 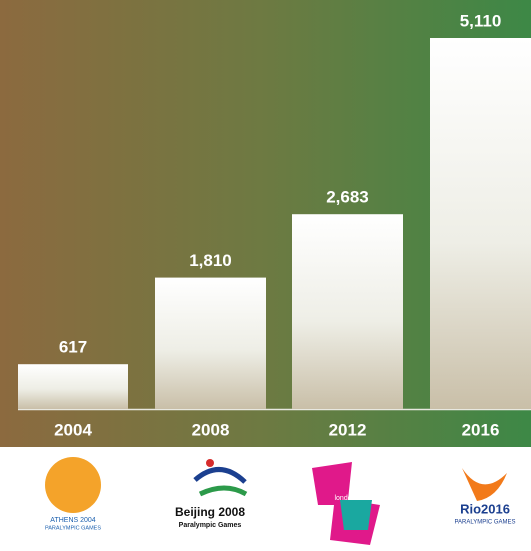 I want to click on value-label: 1,810, so click(x=210, y=260).